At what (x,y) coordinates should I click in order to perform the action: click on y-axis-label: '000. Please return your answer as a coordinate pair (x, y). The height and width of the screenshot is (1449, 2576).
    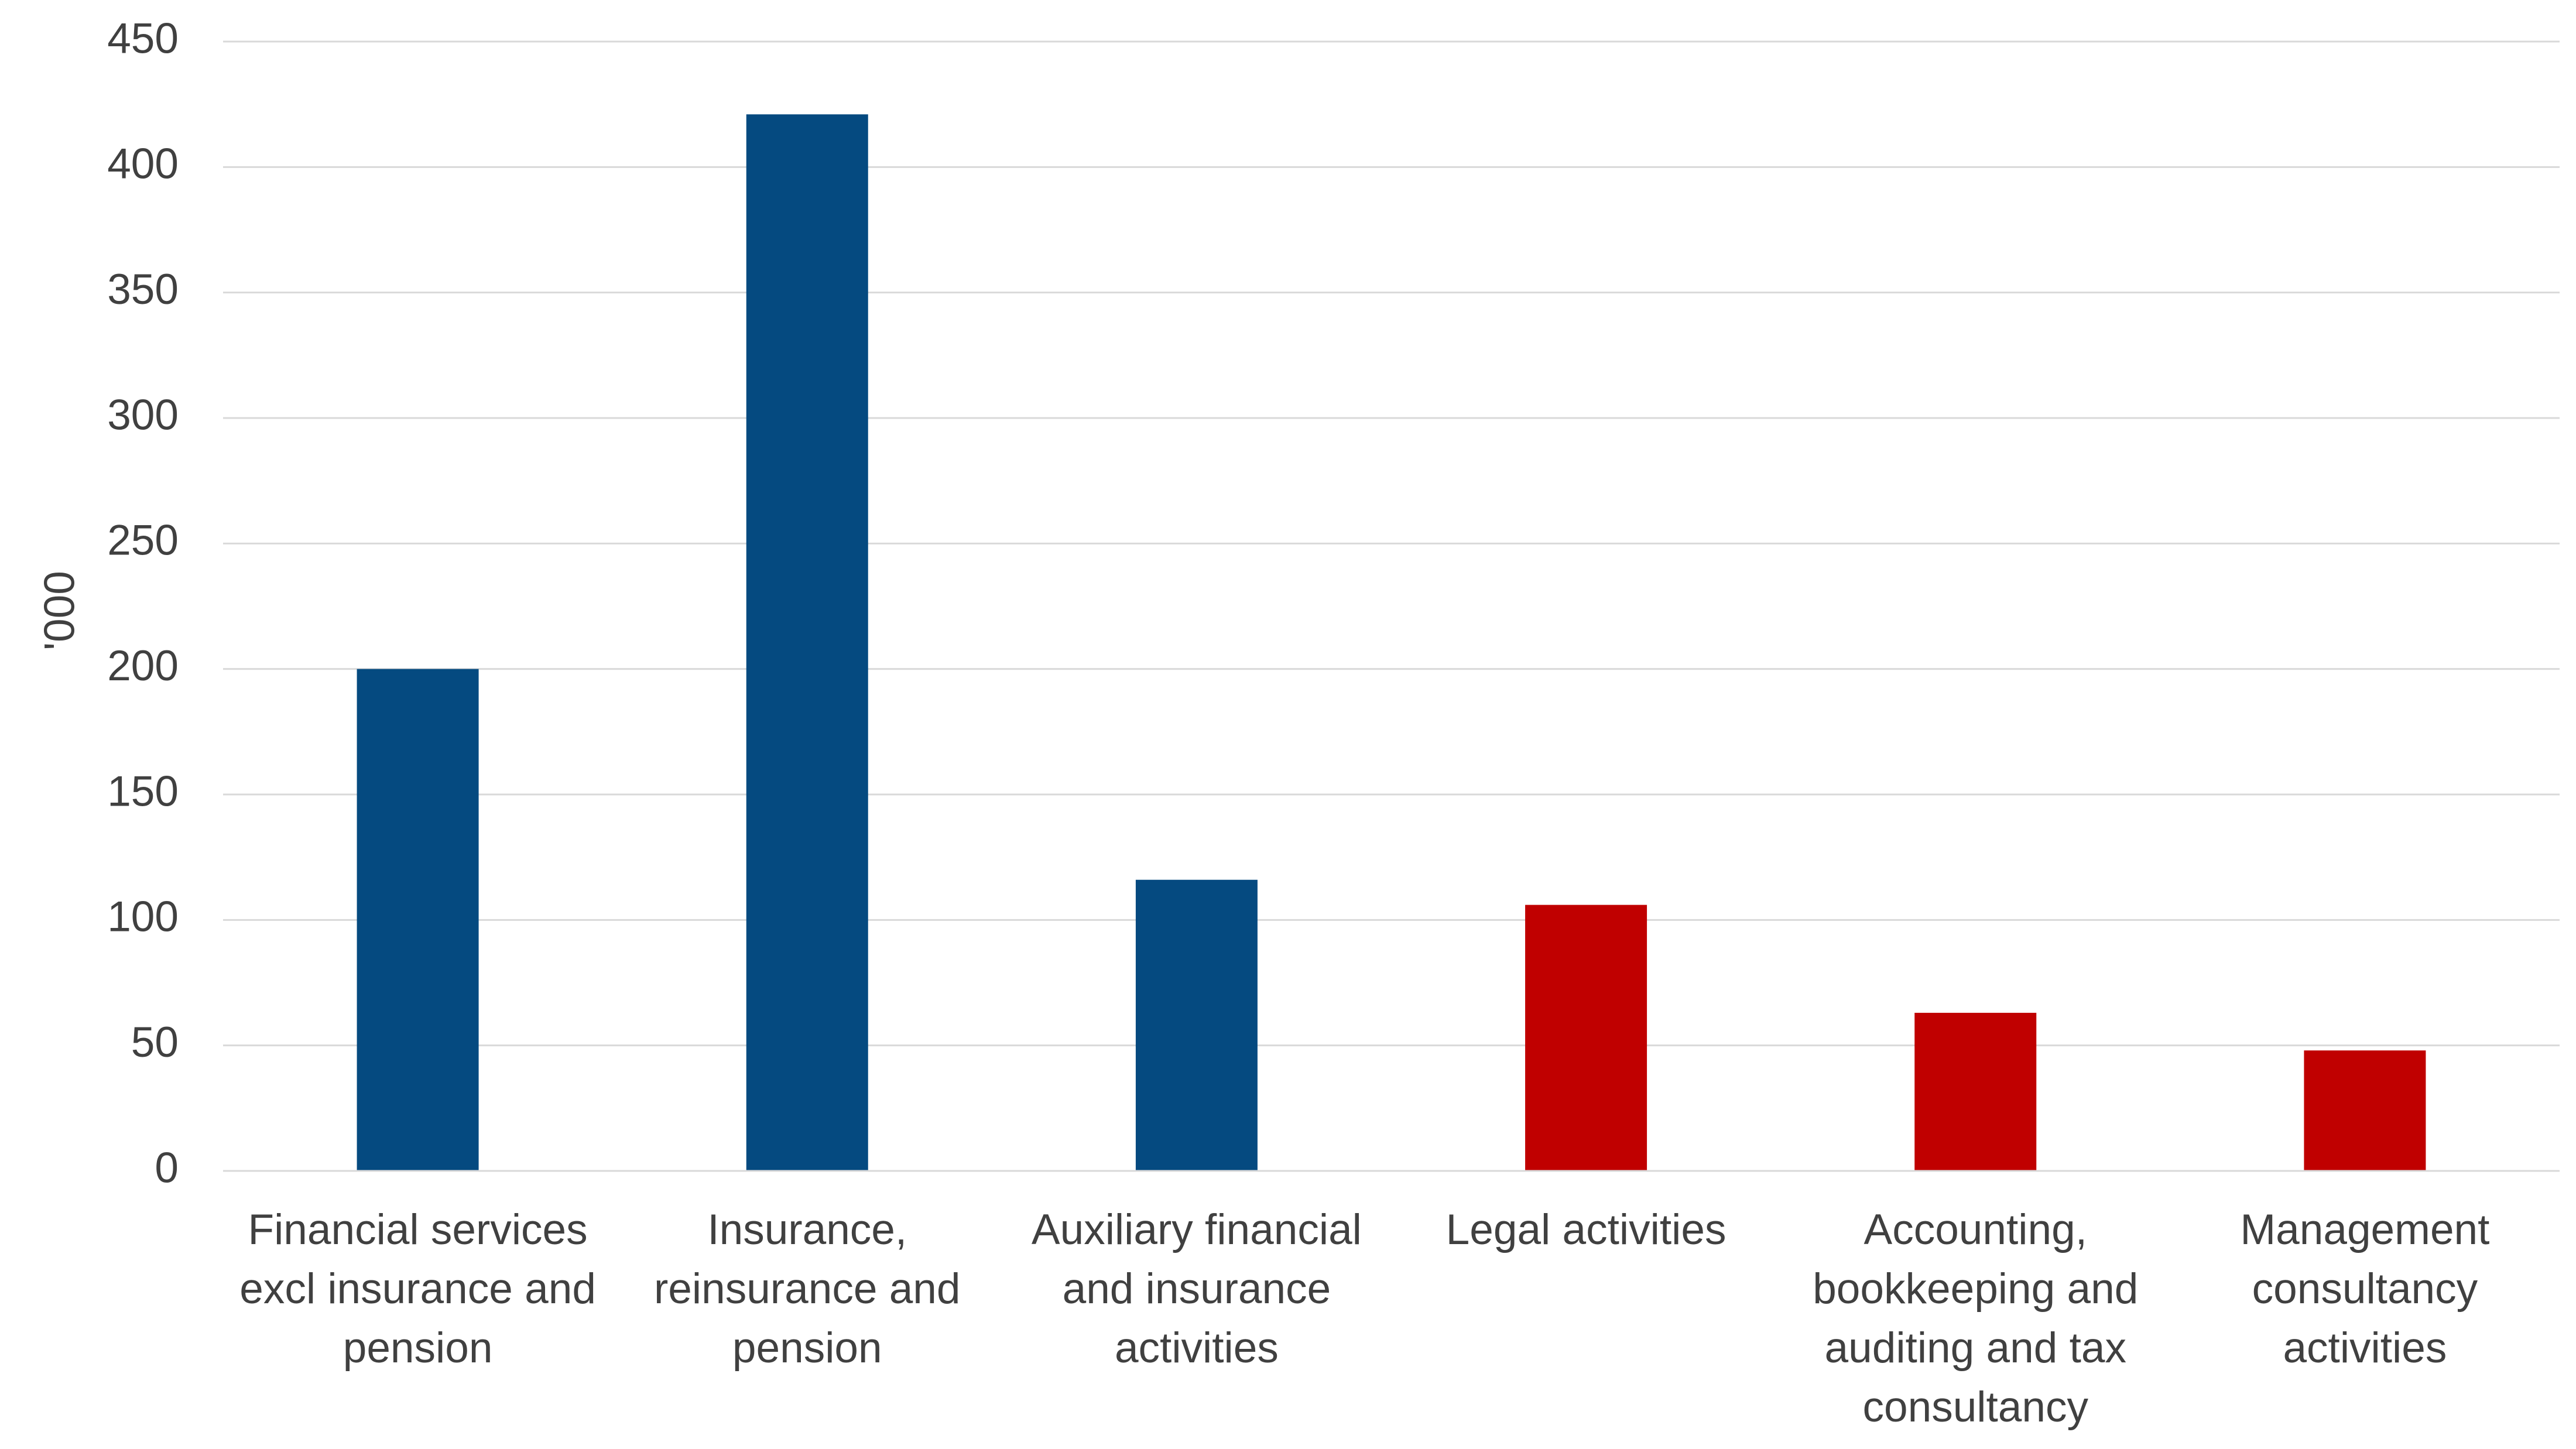
    Looking at the image, I should click on (59, 610).